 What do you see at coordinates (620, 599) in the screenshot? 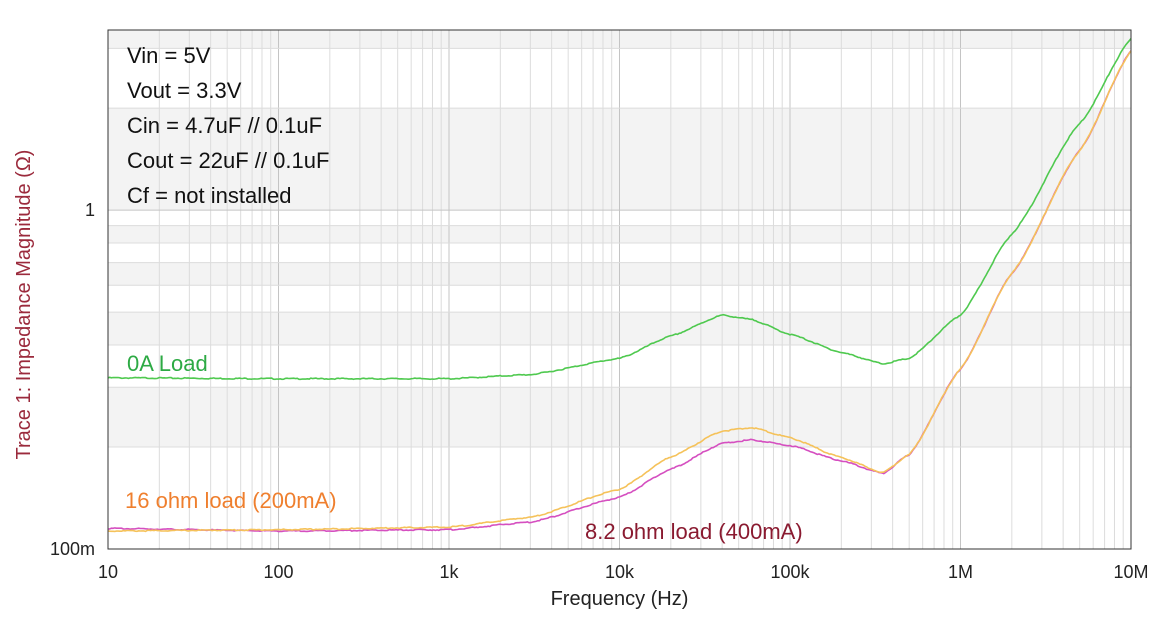
I see `x-axis-title: Frequency (Hz)` at bounding box center [620, 599].